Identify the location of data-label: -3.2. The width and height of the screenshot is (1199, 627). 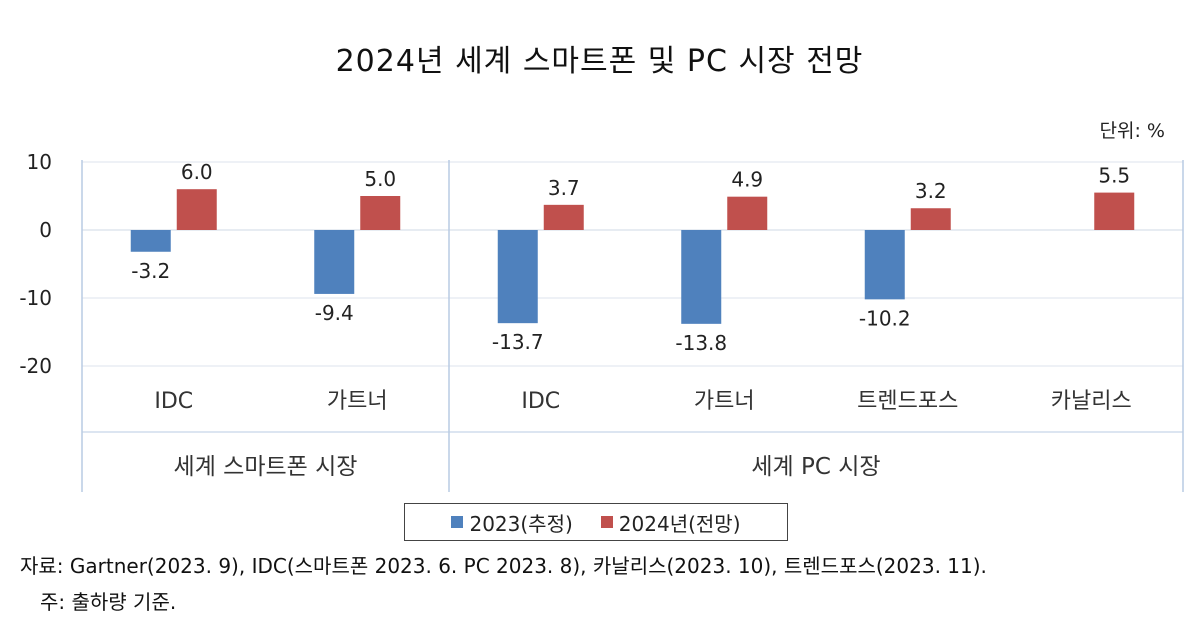
(150, 271).